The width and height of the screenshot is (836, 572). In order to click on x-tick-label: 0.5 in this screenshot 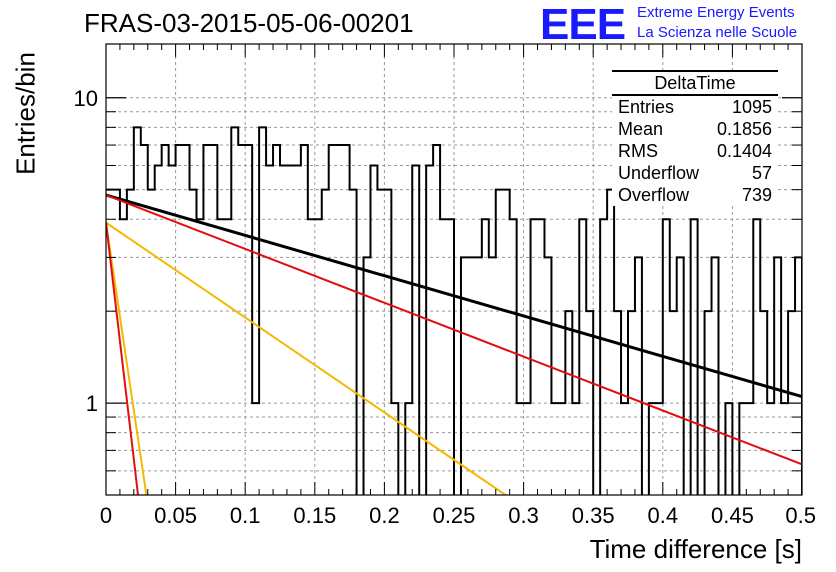, I will do `click(800, 515)`.